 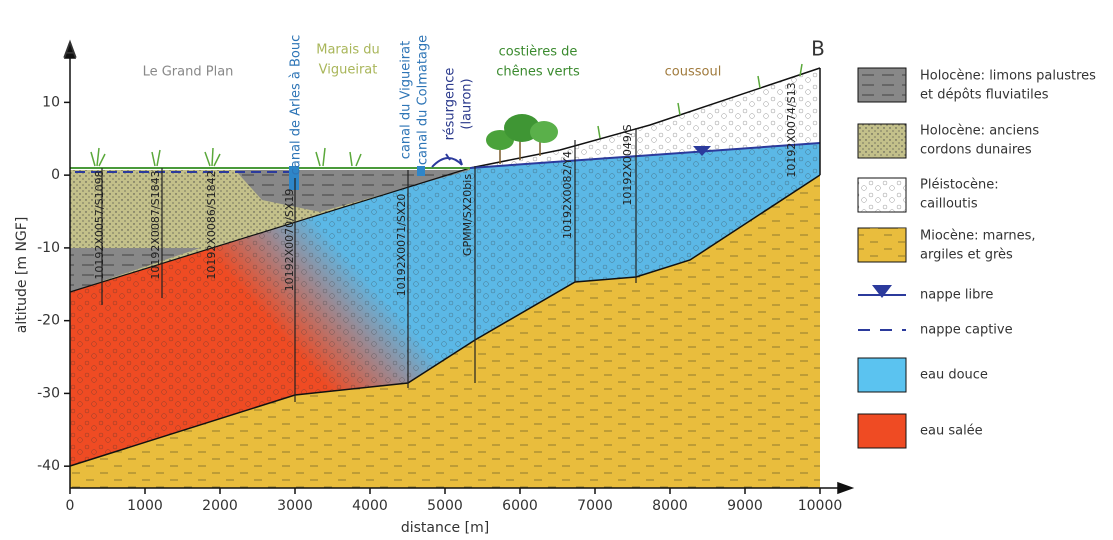 What do you see at coordinates (467, 103) in the screenshot?
I see `place-label: (lauron)` at bounding box center [467, 103].